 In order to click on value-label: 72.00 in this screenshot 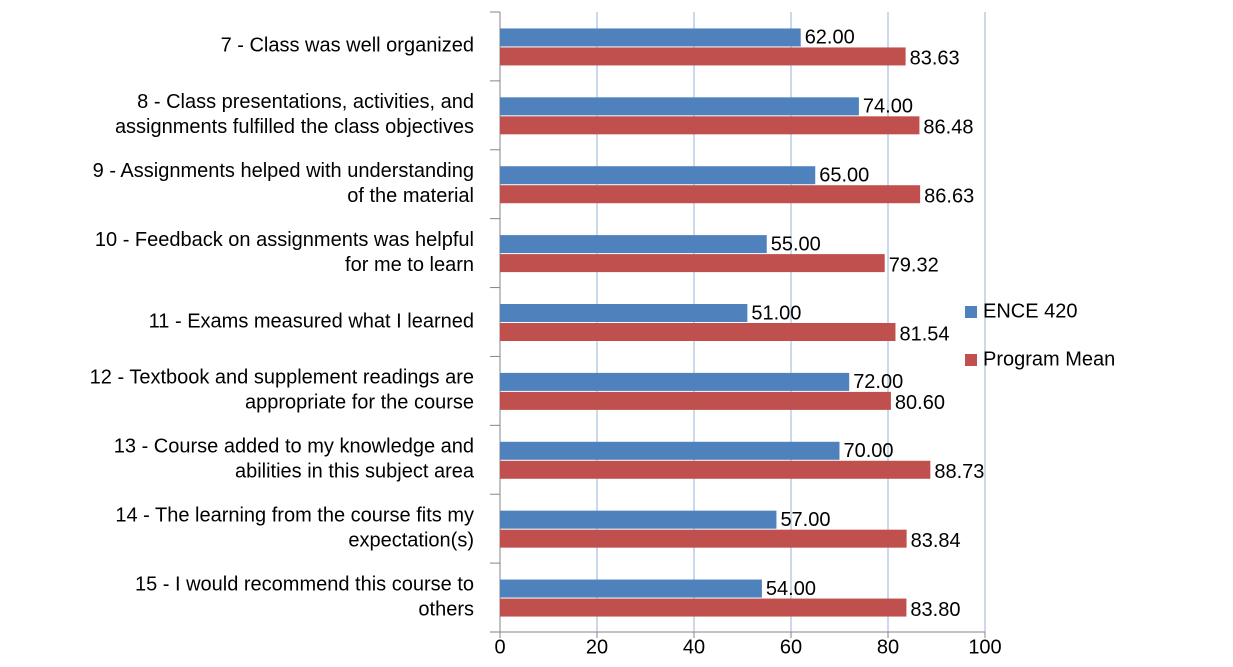, I will do `click(878, 382)`.